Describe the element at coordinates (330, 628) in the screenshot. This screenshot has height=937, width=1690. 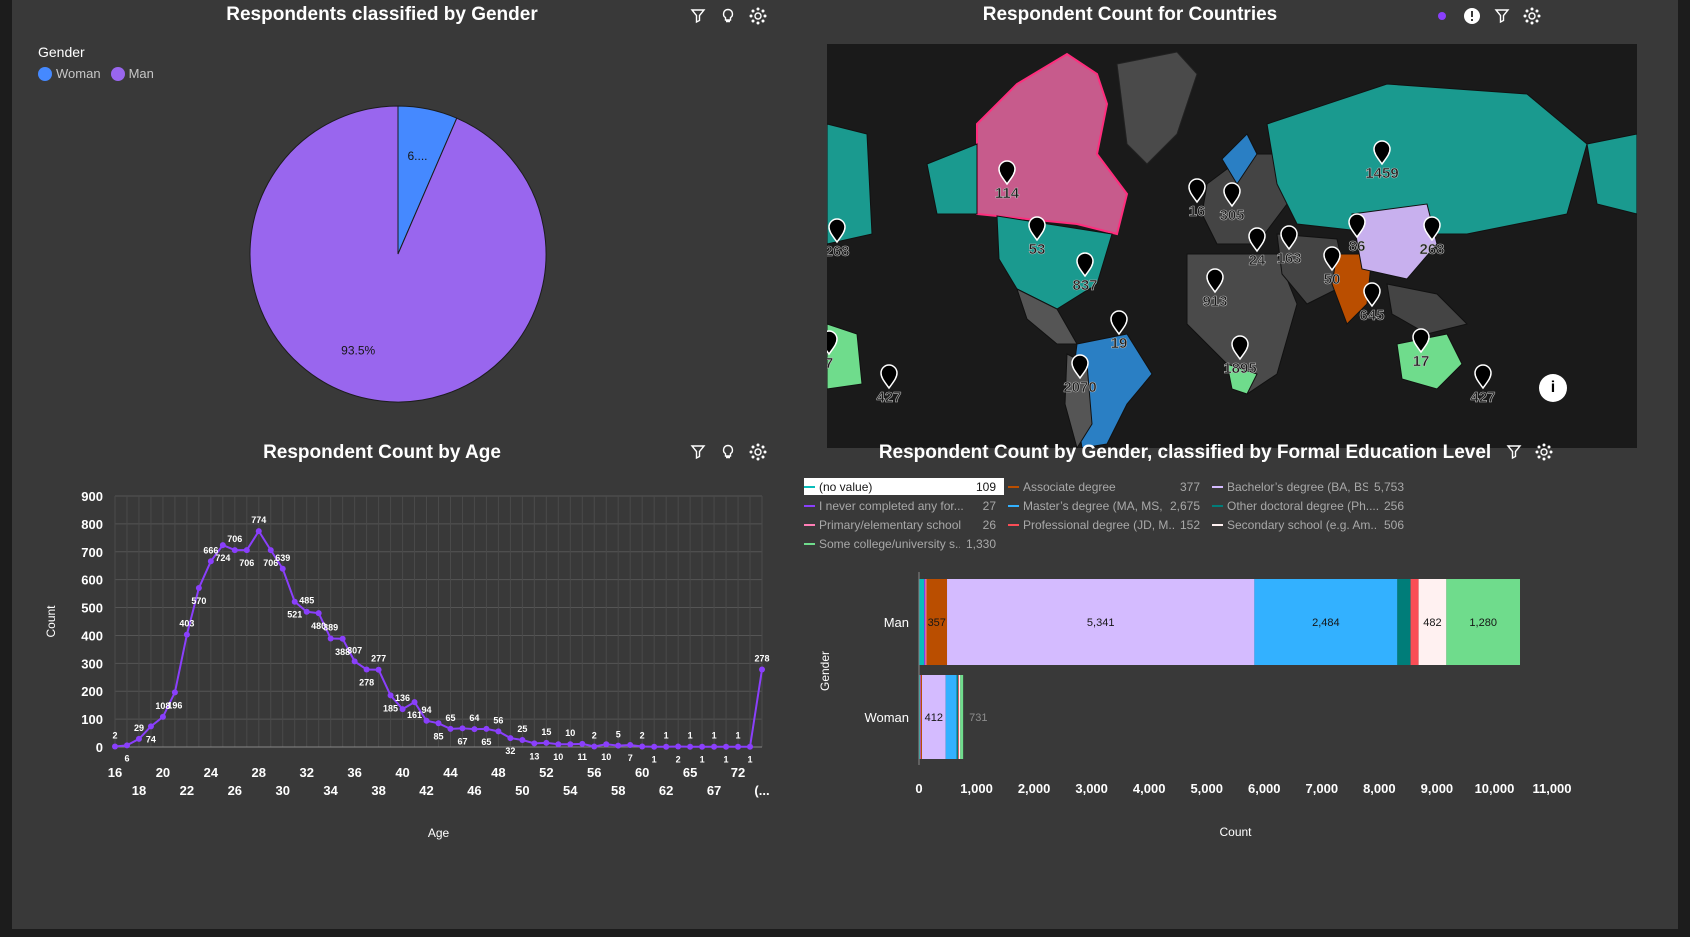
I see `age-data-label: 389` at that location.